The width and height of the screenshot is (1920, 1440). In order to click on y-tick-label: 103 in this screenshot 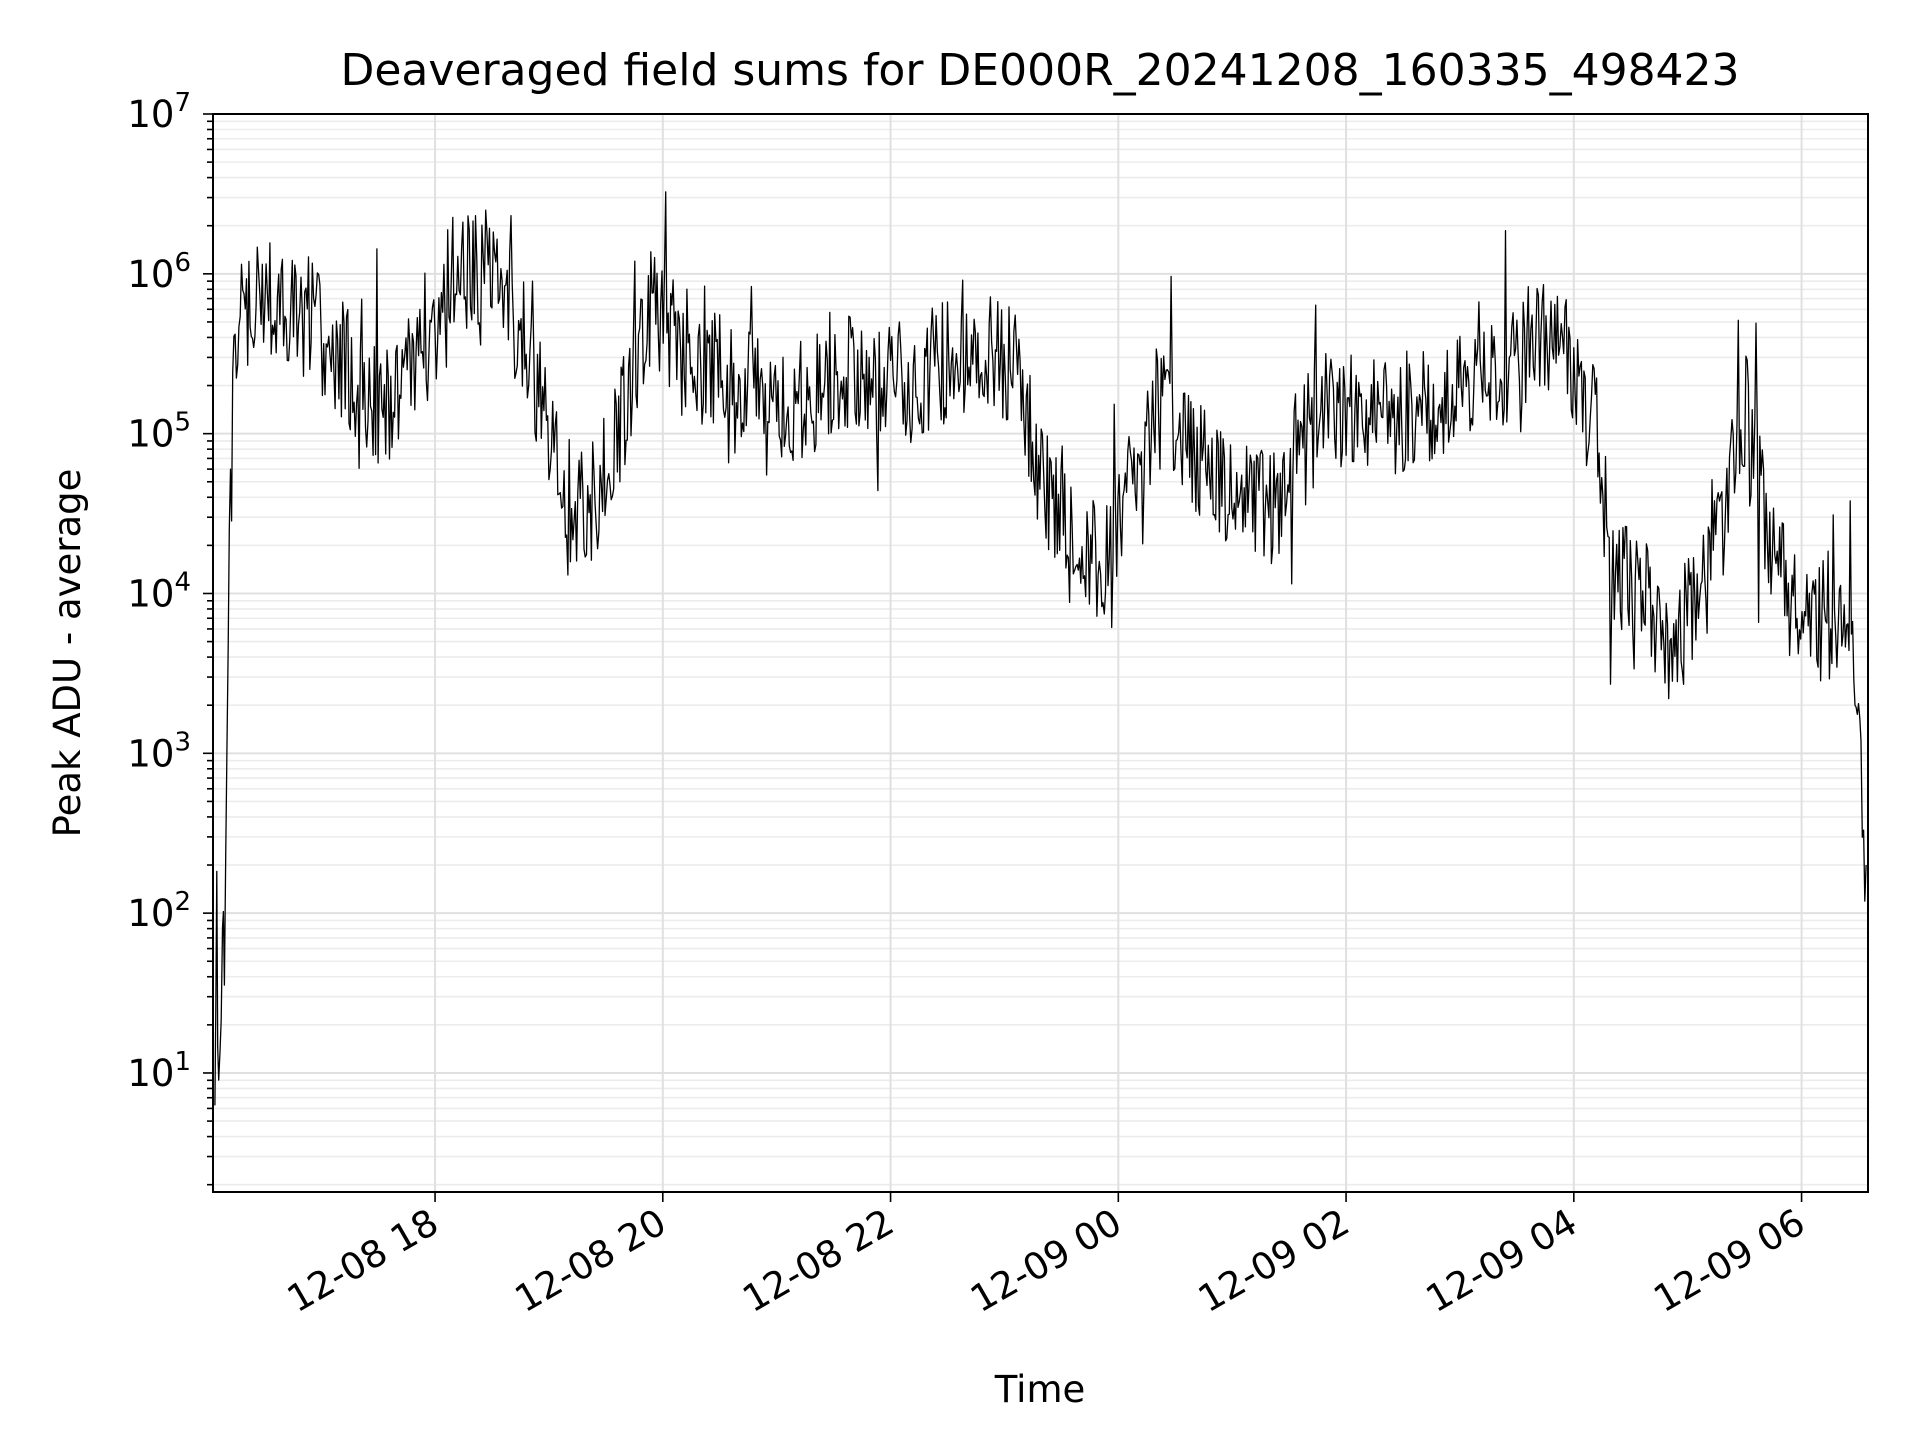, I will do `click(159, 751)`.